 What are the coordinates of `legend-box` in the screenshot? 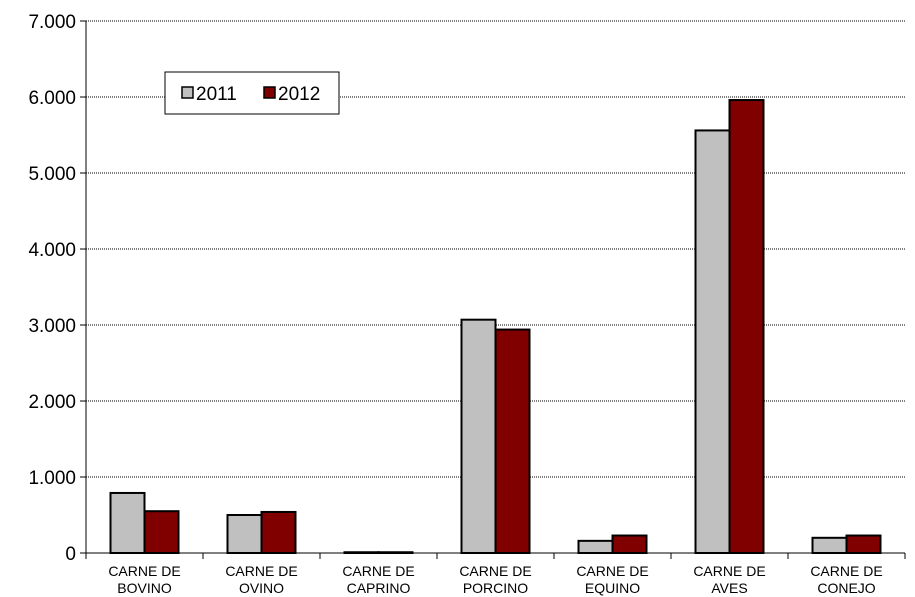 It's located at (252, 93).